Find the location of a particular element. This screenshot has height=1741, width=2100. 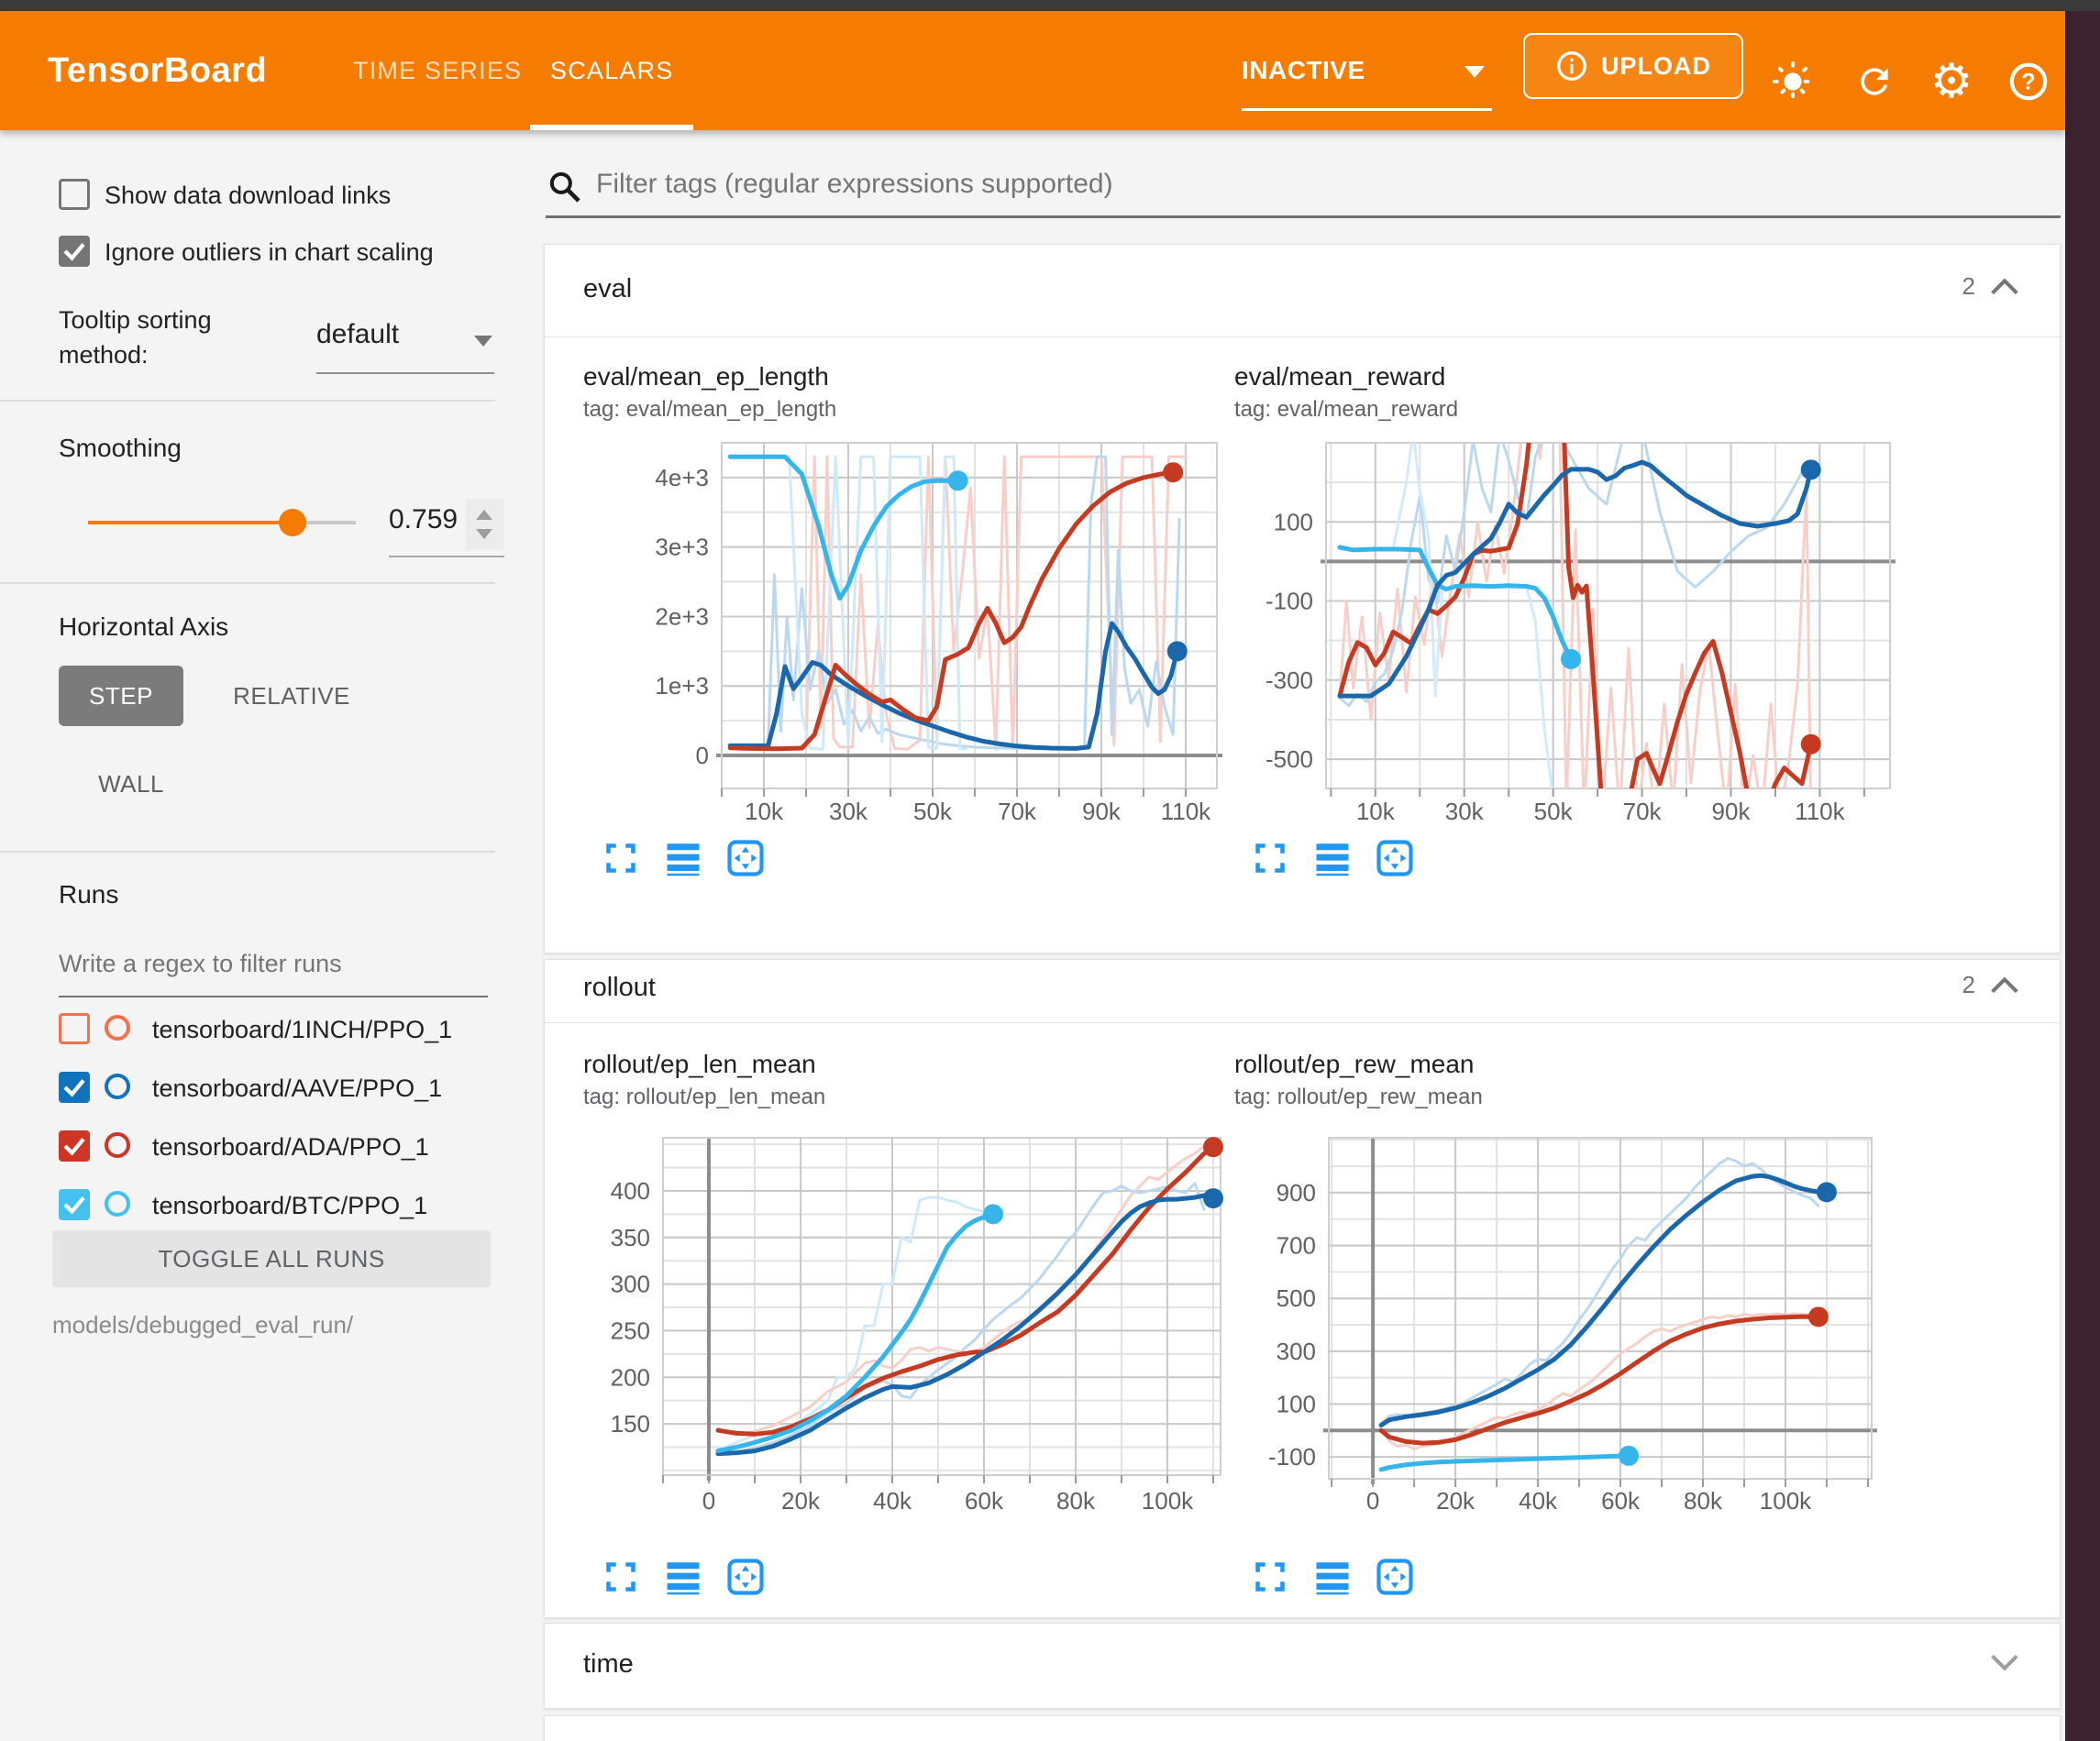

chart-eval-mean-ep-length: 0 1e+3 2e+3 3e+3 4e+3 10k 30k 50k 70k 90k 110k is located at coordinates (904, 625).